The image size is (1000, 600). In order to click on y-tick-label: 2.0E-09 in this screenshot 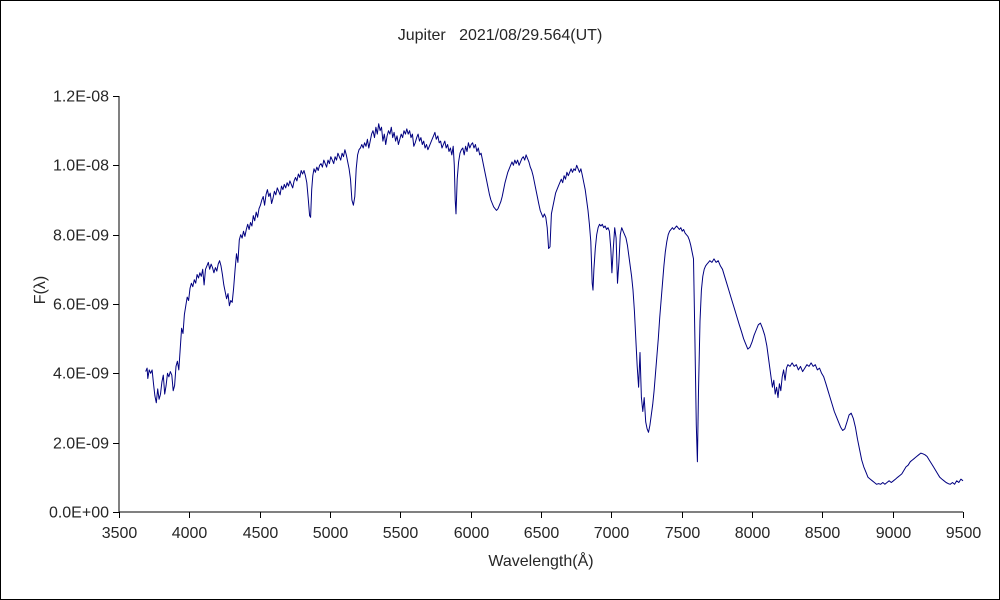, I will do `click(81, 444)`.